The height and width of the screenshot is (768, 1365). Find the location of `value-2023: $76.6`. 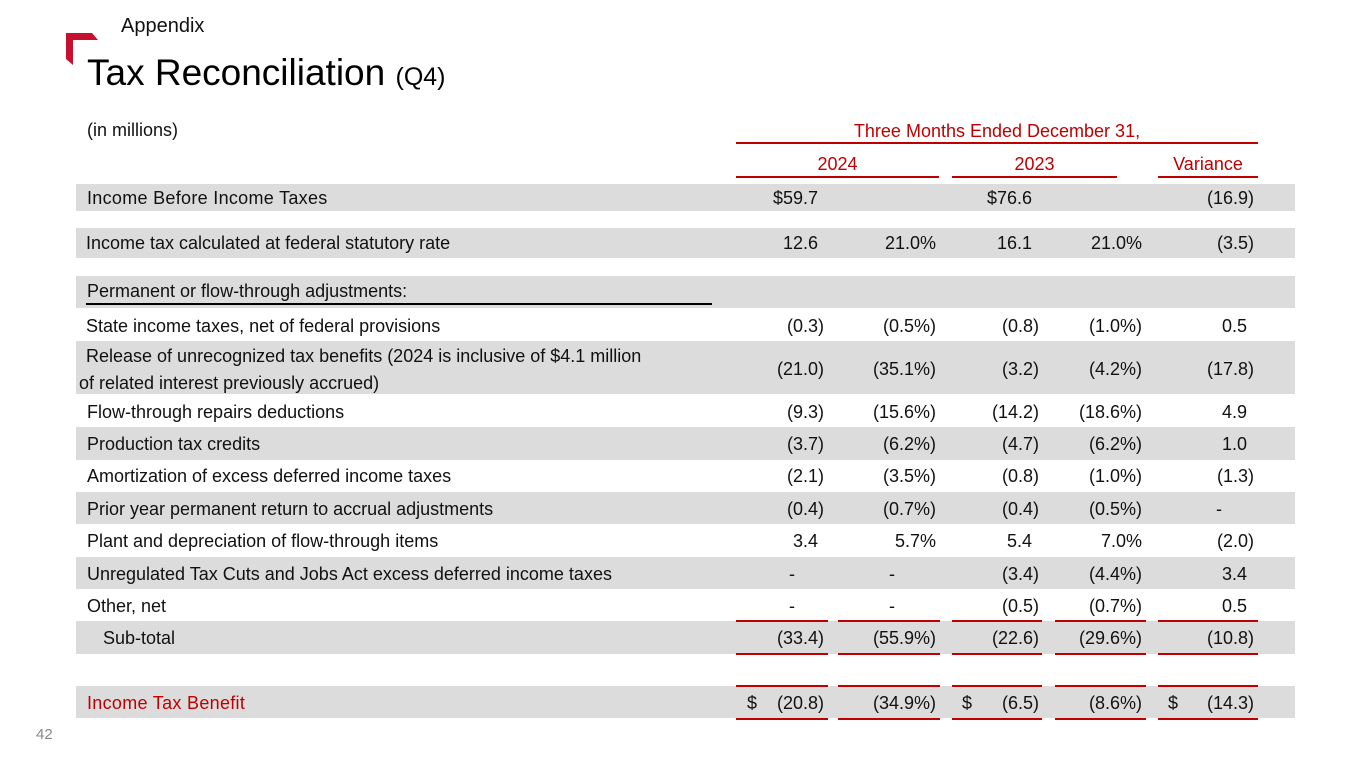

value-2023: $76.6 is located at coordinates (1009, 198).